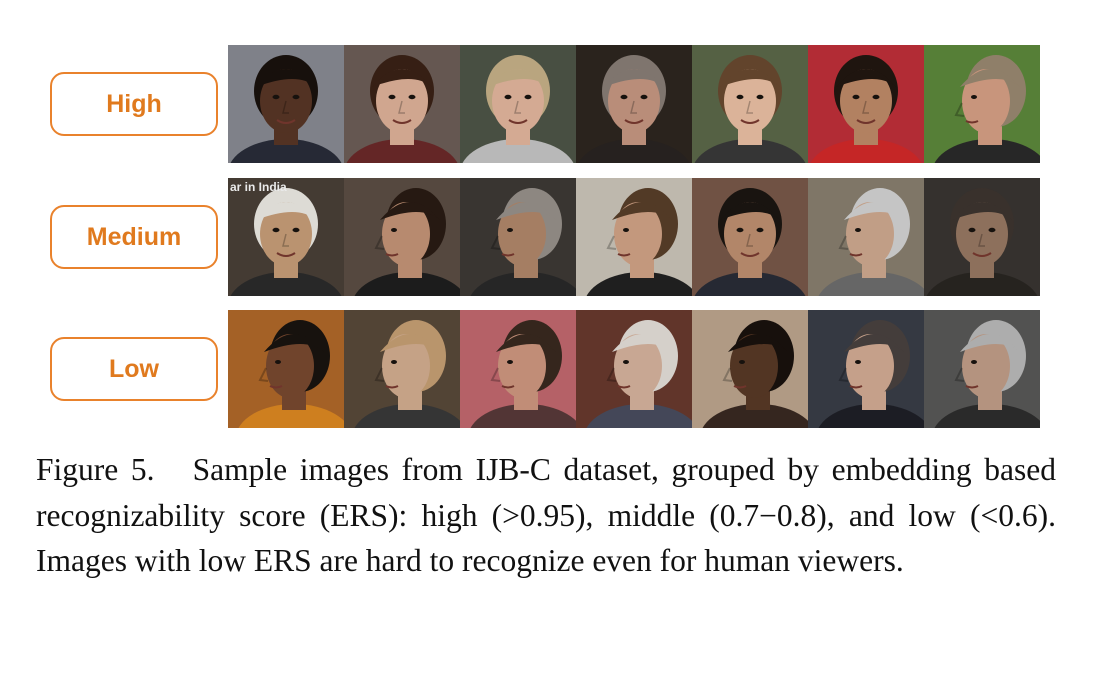  What do you see at coordinates (95, 469) in the screenshot?
I see `caption-label: Figure 5.` at bounding box center [95, 469].